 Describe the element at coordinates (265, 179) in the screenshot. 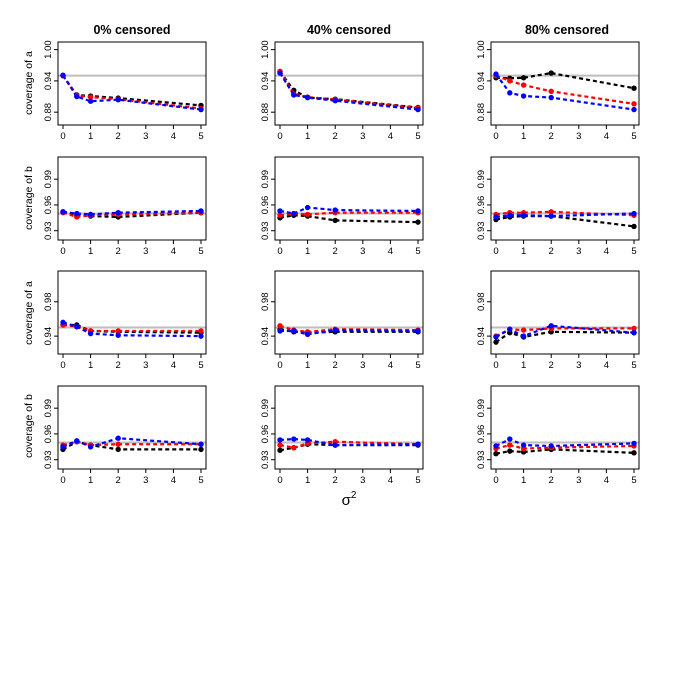

I see `panel-r1c1-y-tick-label-2: 0.99` at that location.